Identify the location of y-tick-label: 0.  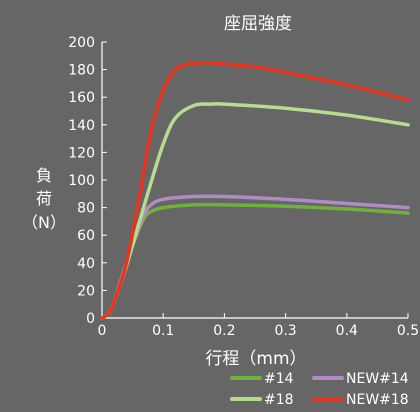
(90, 319).